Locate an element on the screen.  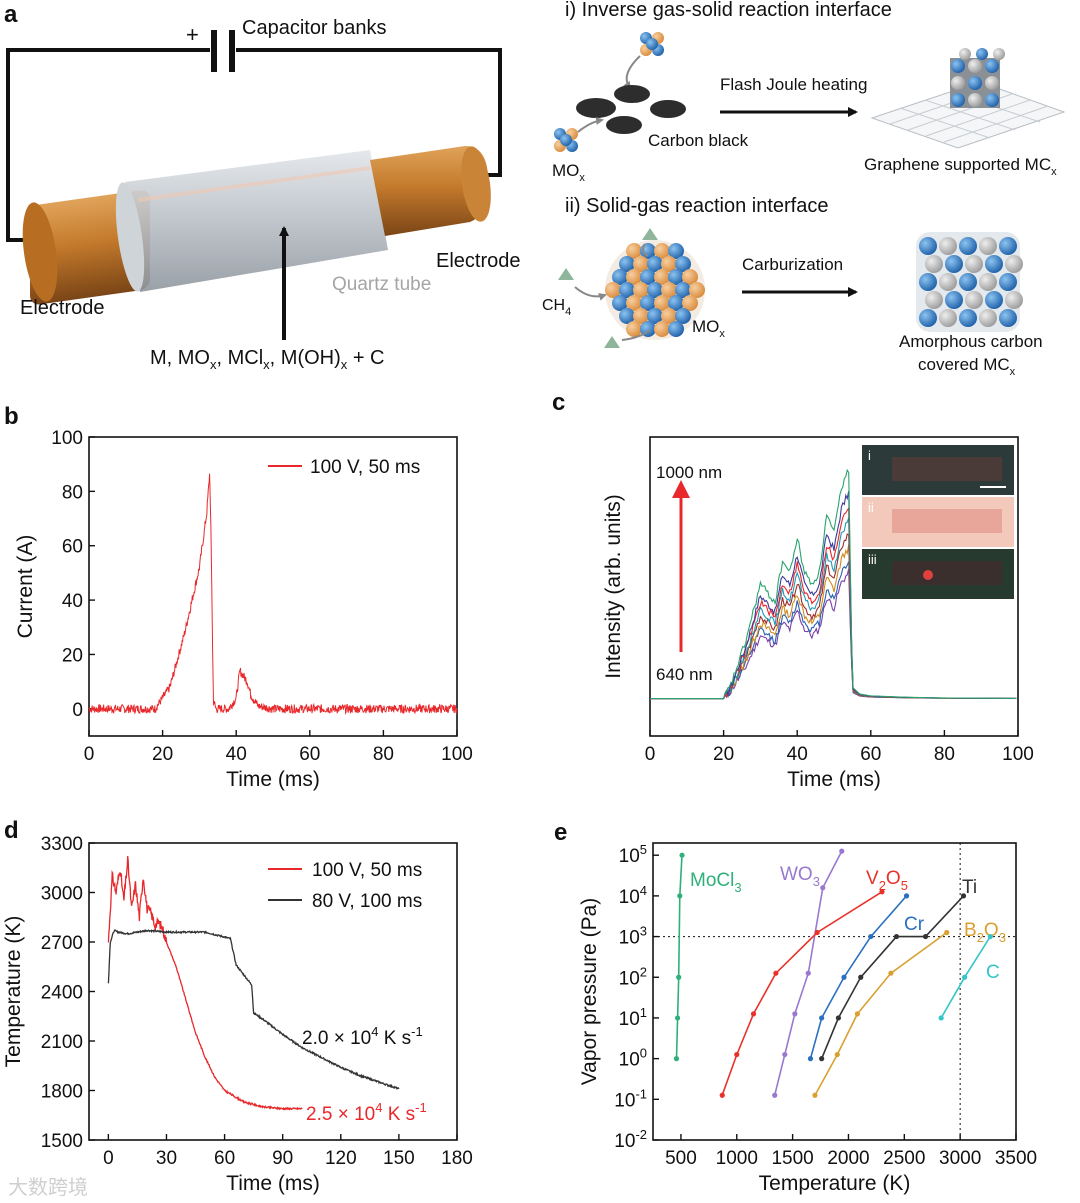
y-axis-label: Intensity (arb. units) is located at coordinates (613, 586).